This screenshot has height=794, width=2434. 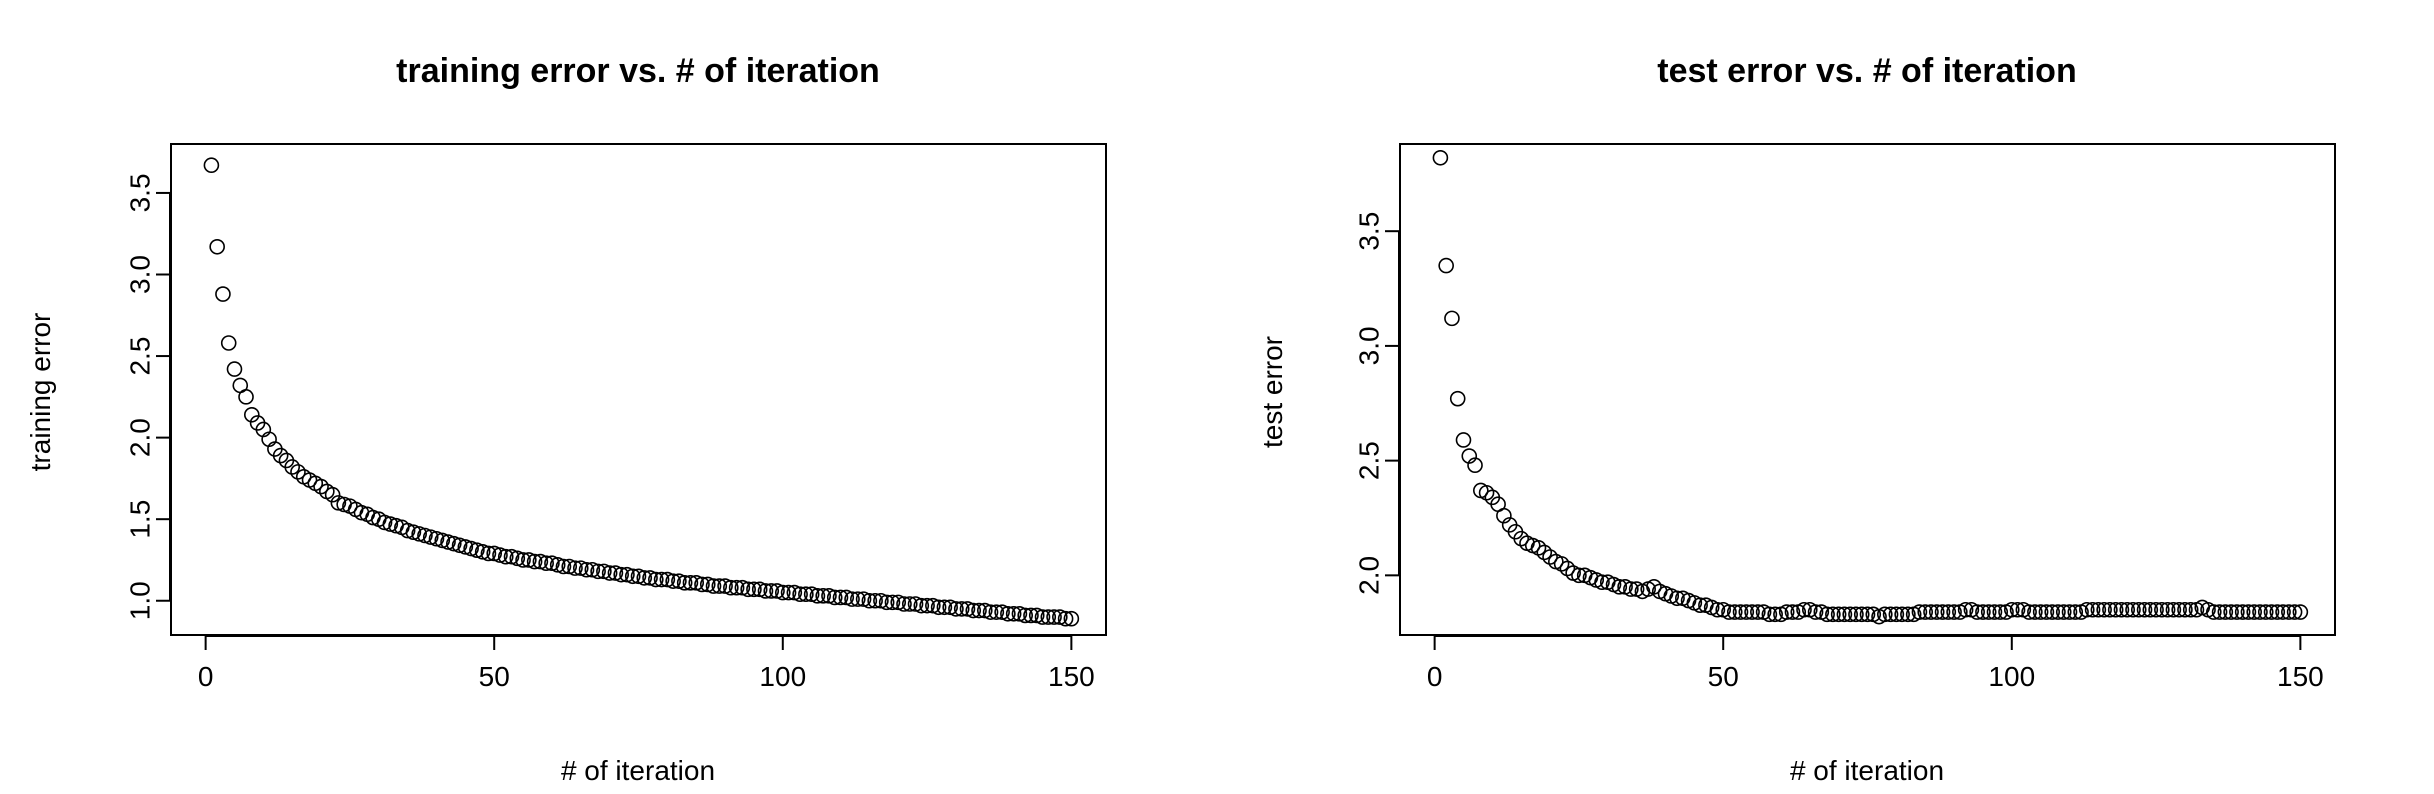 What do you see at coordinates (638, 770) in the screenshot?
I see `x-axis-label: # of iteration` at bounding box center [638, 770].